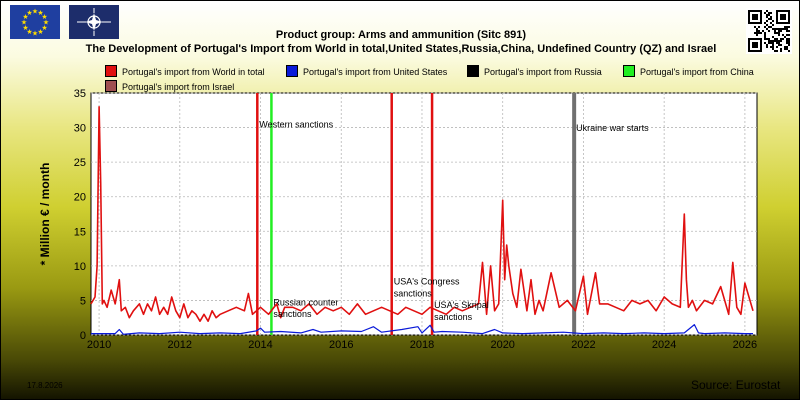  What do you see at coordinates (45, 214) in the screenshot?
I see `y-axis-label: * Million € / month` at bounding box center [45, 214].